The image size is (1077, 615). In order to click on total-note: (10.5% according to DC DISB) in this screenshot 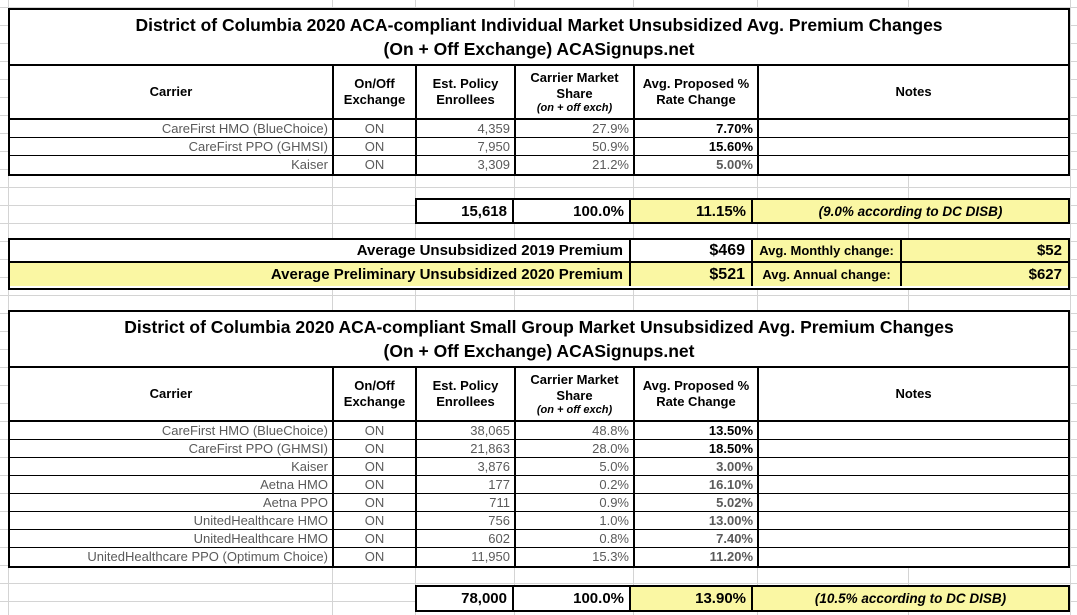, I will do `click(910, 598)`.